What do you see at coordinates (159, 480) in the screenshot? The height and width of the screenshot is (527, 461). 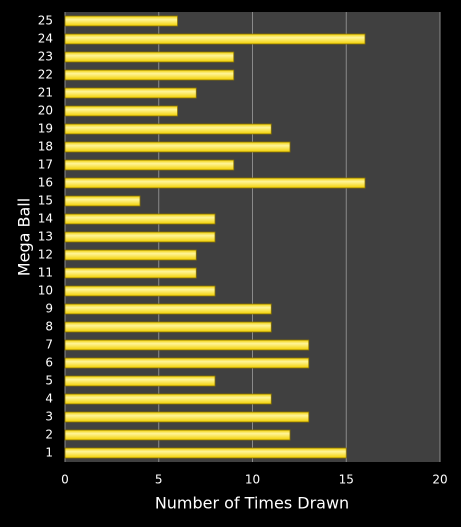 I see `x-tick-label: 5` at bounding box center [159, 480].